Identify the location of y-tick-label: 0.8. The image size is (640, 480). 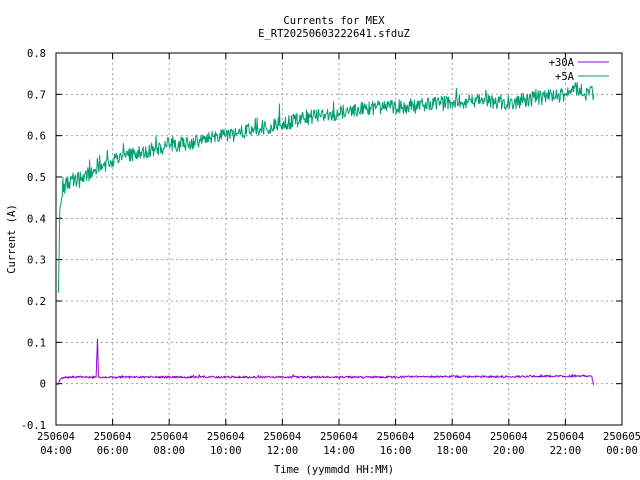
(36, 54).